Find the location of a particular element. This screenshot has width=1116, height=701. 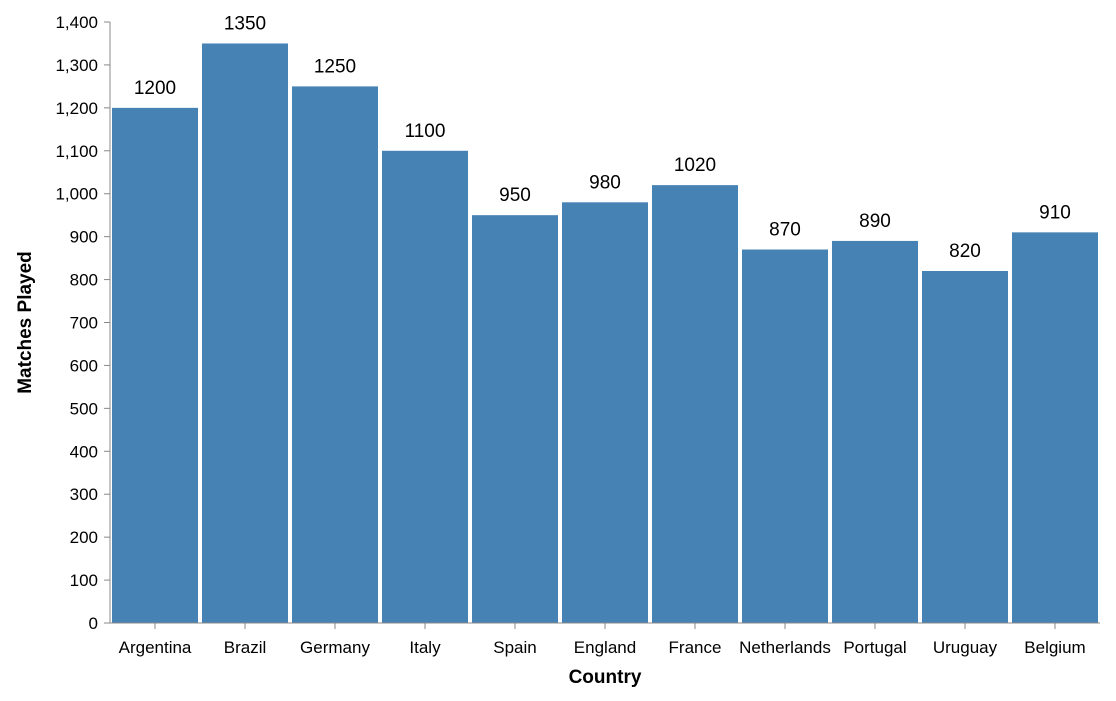

y-tick-label: 400 is located at coordinates (84, 451).